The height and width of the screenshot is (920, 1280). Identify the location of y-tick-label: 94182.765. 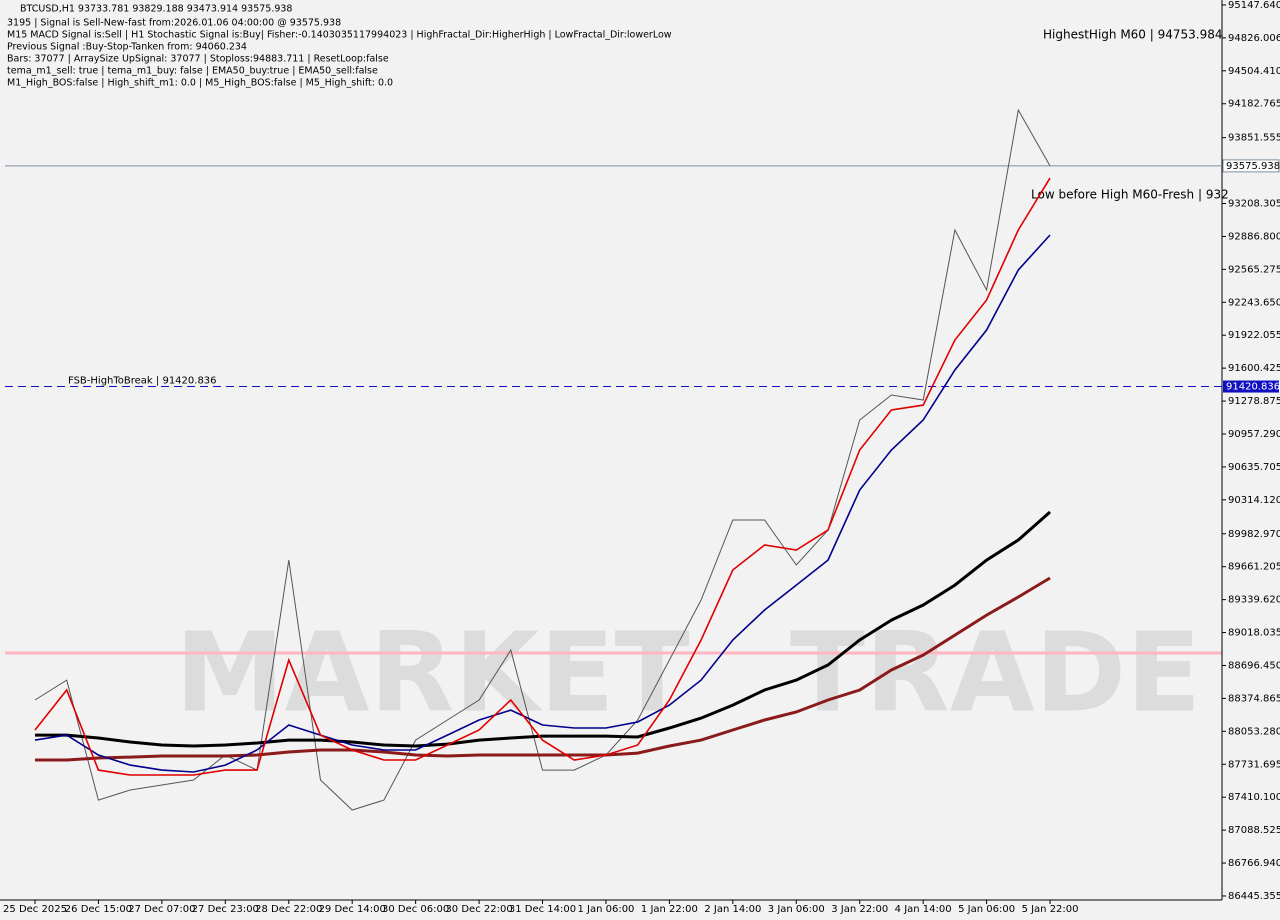
(1254, 104).